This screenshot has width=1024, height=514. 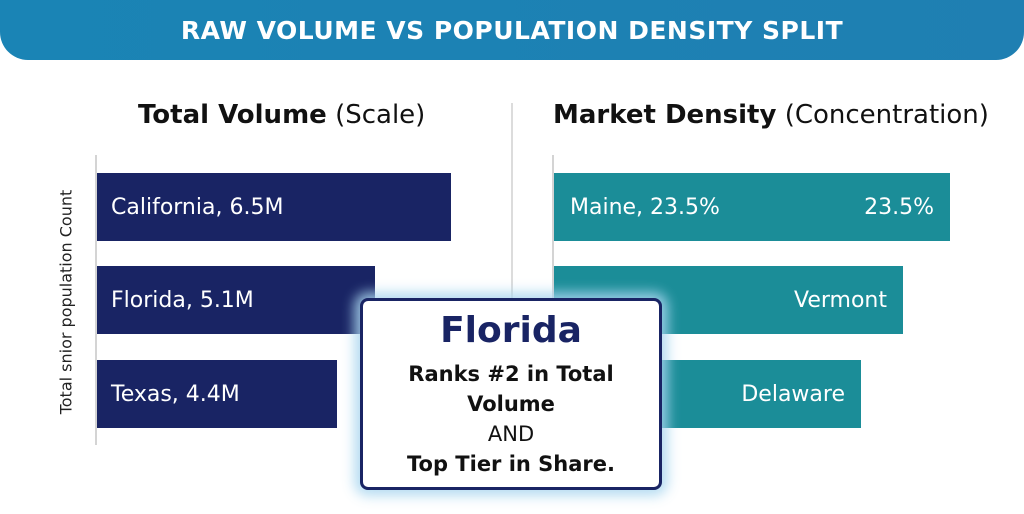 I want to click on volume-bar-label: Florida, 5.1M, so click(x=182, y=300).